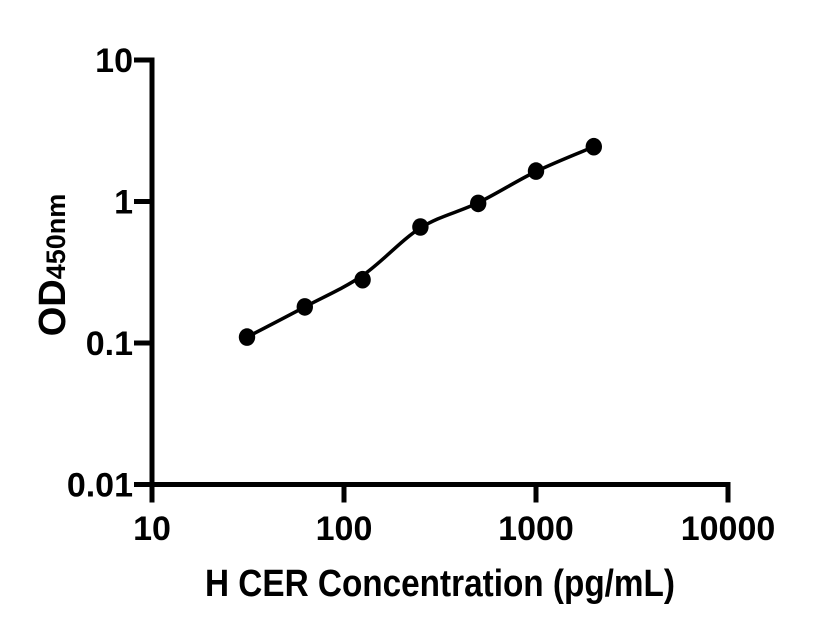 Image resolution: width=816 pixels, height=640 pixels. I want to click on y-axis-title: OD450nm, so click(53, 265).